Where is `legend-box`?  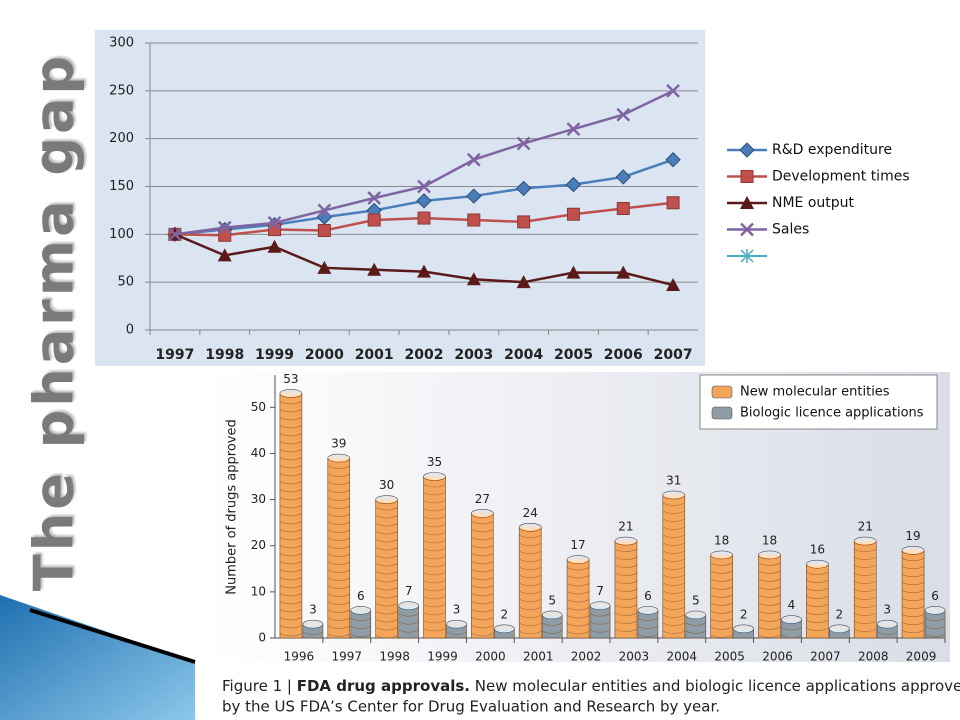 legend-box is located at coordinates (818, 402).